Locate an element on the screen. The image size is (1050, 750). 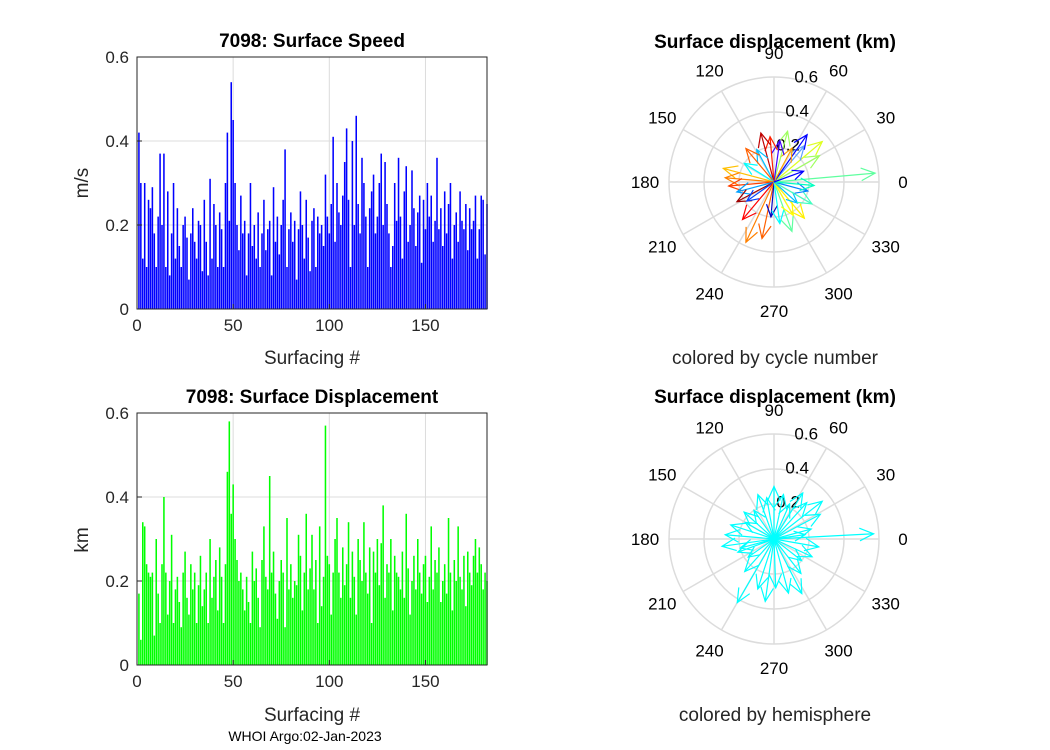
polar-title: Surface displacement (km) is located at coordinates (775, 397).